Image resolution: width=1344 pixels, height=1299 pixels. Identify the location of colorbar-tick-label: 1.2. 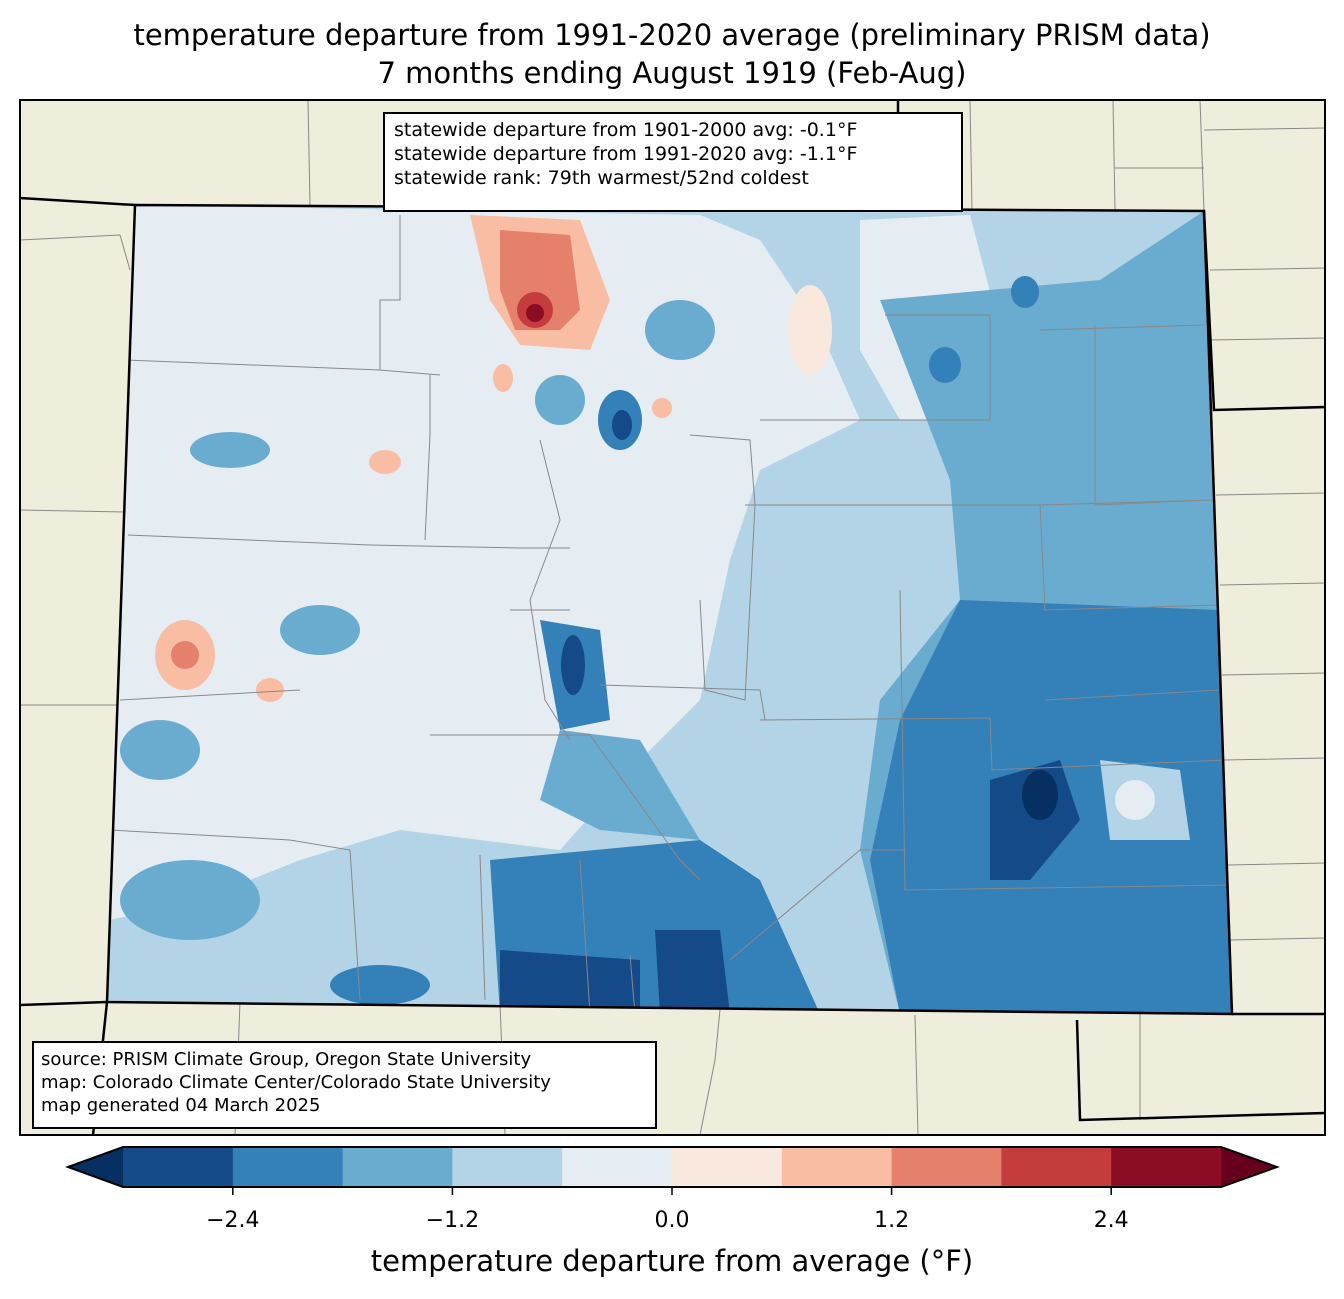
(892, 1220).